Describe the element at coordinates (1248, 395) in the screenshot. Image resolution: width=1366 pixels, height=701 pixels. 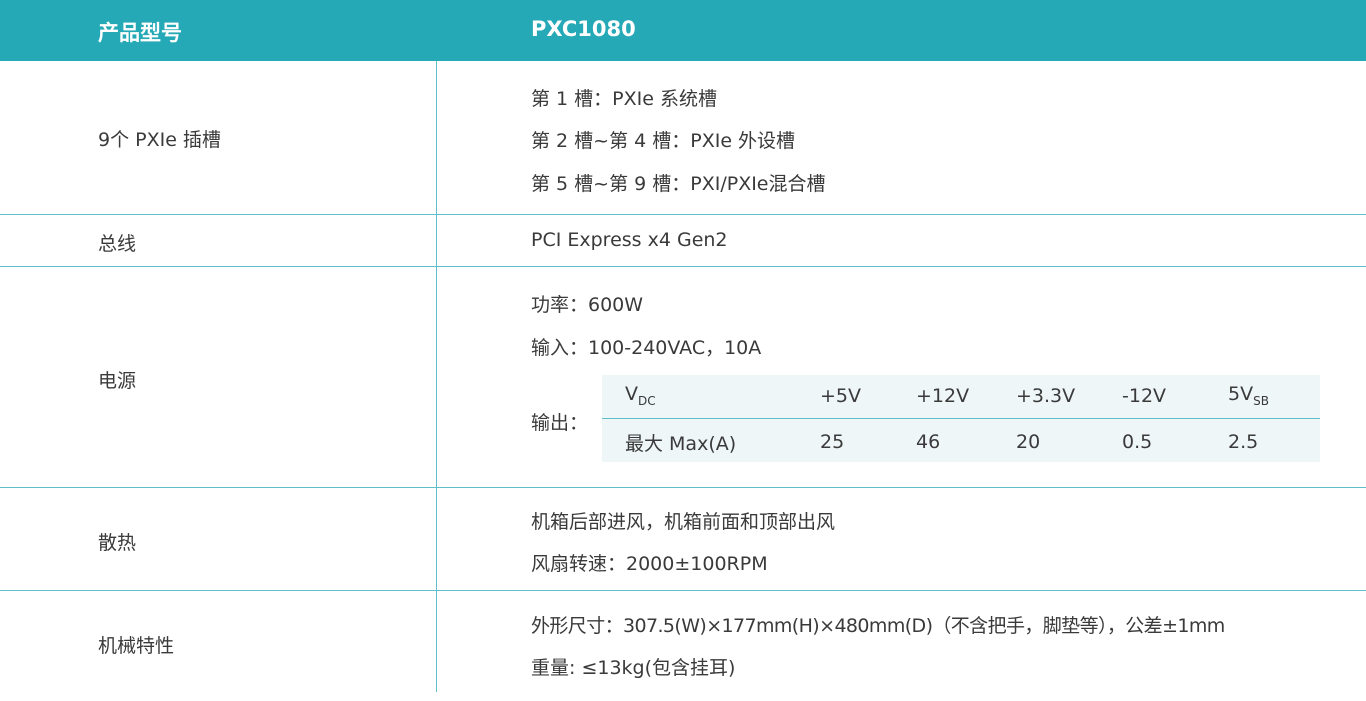
I see `sb-header: 5VSB` at that location.